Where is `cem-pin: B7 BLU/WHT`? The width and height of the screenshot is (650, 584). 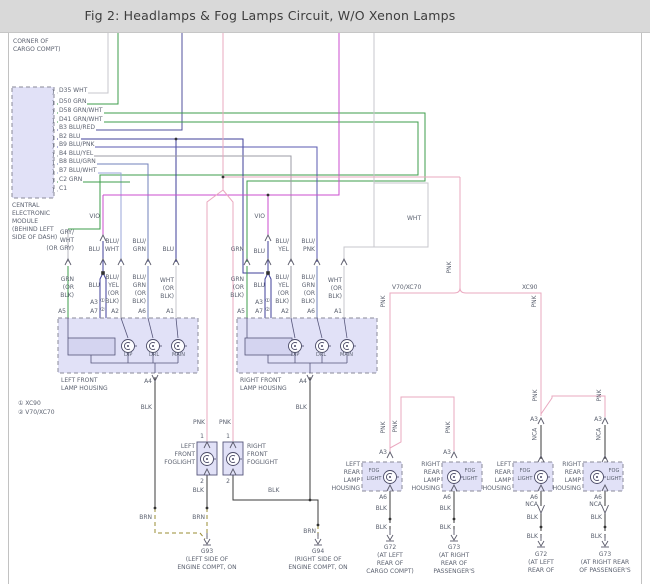 cem-pin: B7 BLU/WHT is located at coordinates (78, 170).